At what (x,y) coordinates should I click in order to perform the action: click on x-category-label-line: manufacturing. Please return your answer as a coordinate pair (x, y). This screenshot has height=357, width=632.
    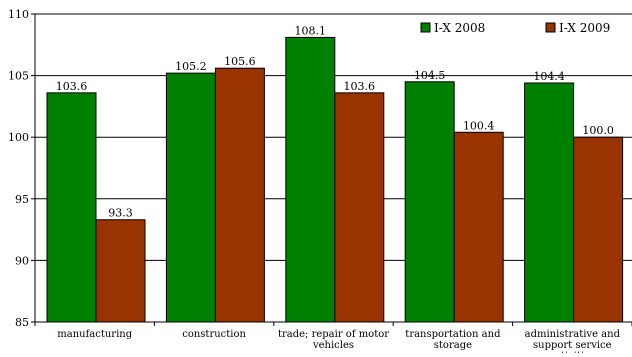
    Looking at the image, I should click on (94, 334).